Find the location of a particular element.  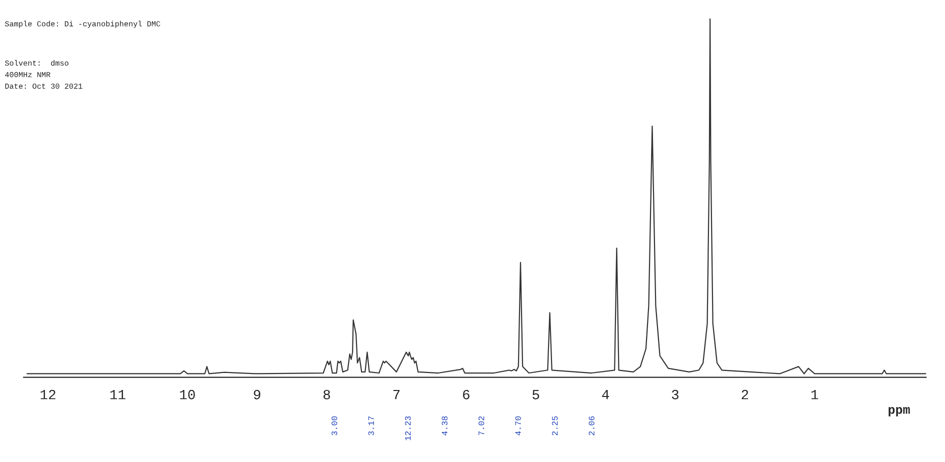

x-tick-label: 3 is located at coordinates (675, 395).